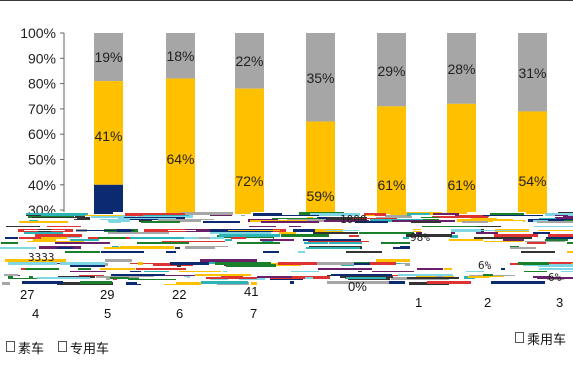 Image resolution: width=573 pixels, height=368 pixels. What do you see at coordinates (180, 159) in the screenshot?
I see `data-label-middle: 64%` at bounding box center [180, 159].